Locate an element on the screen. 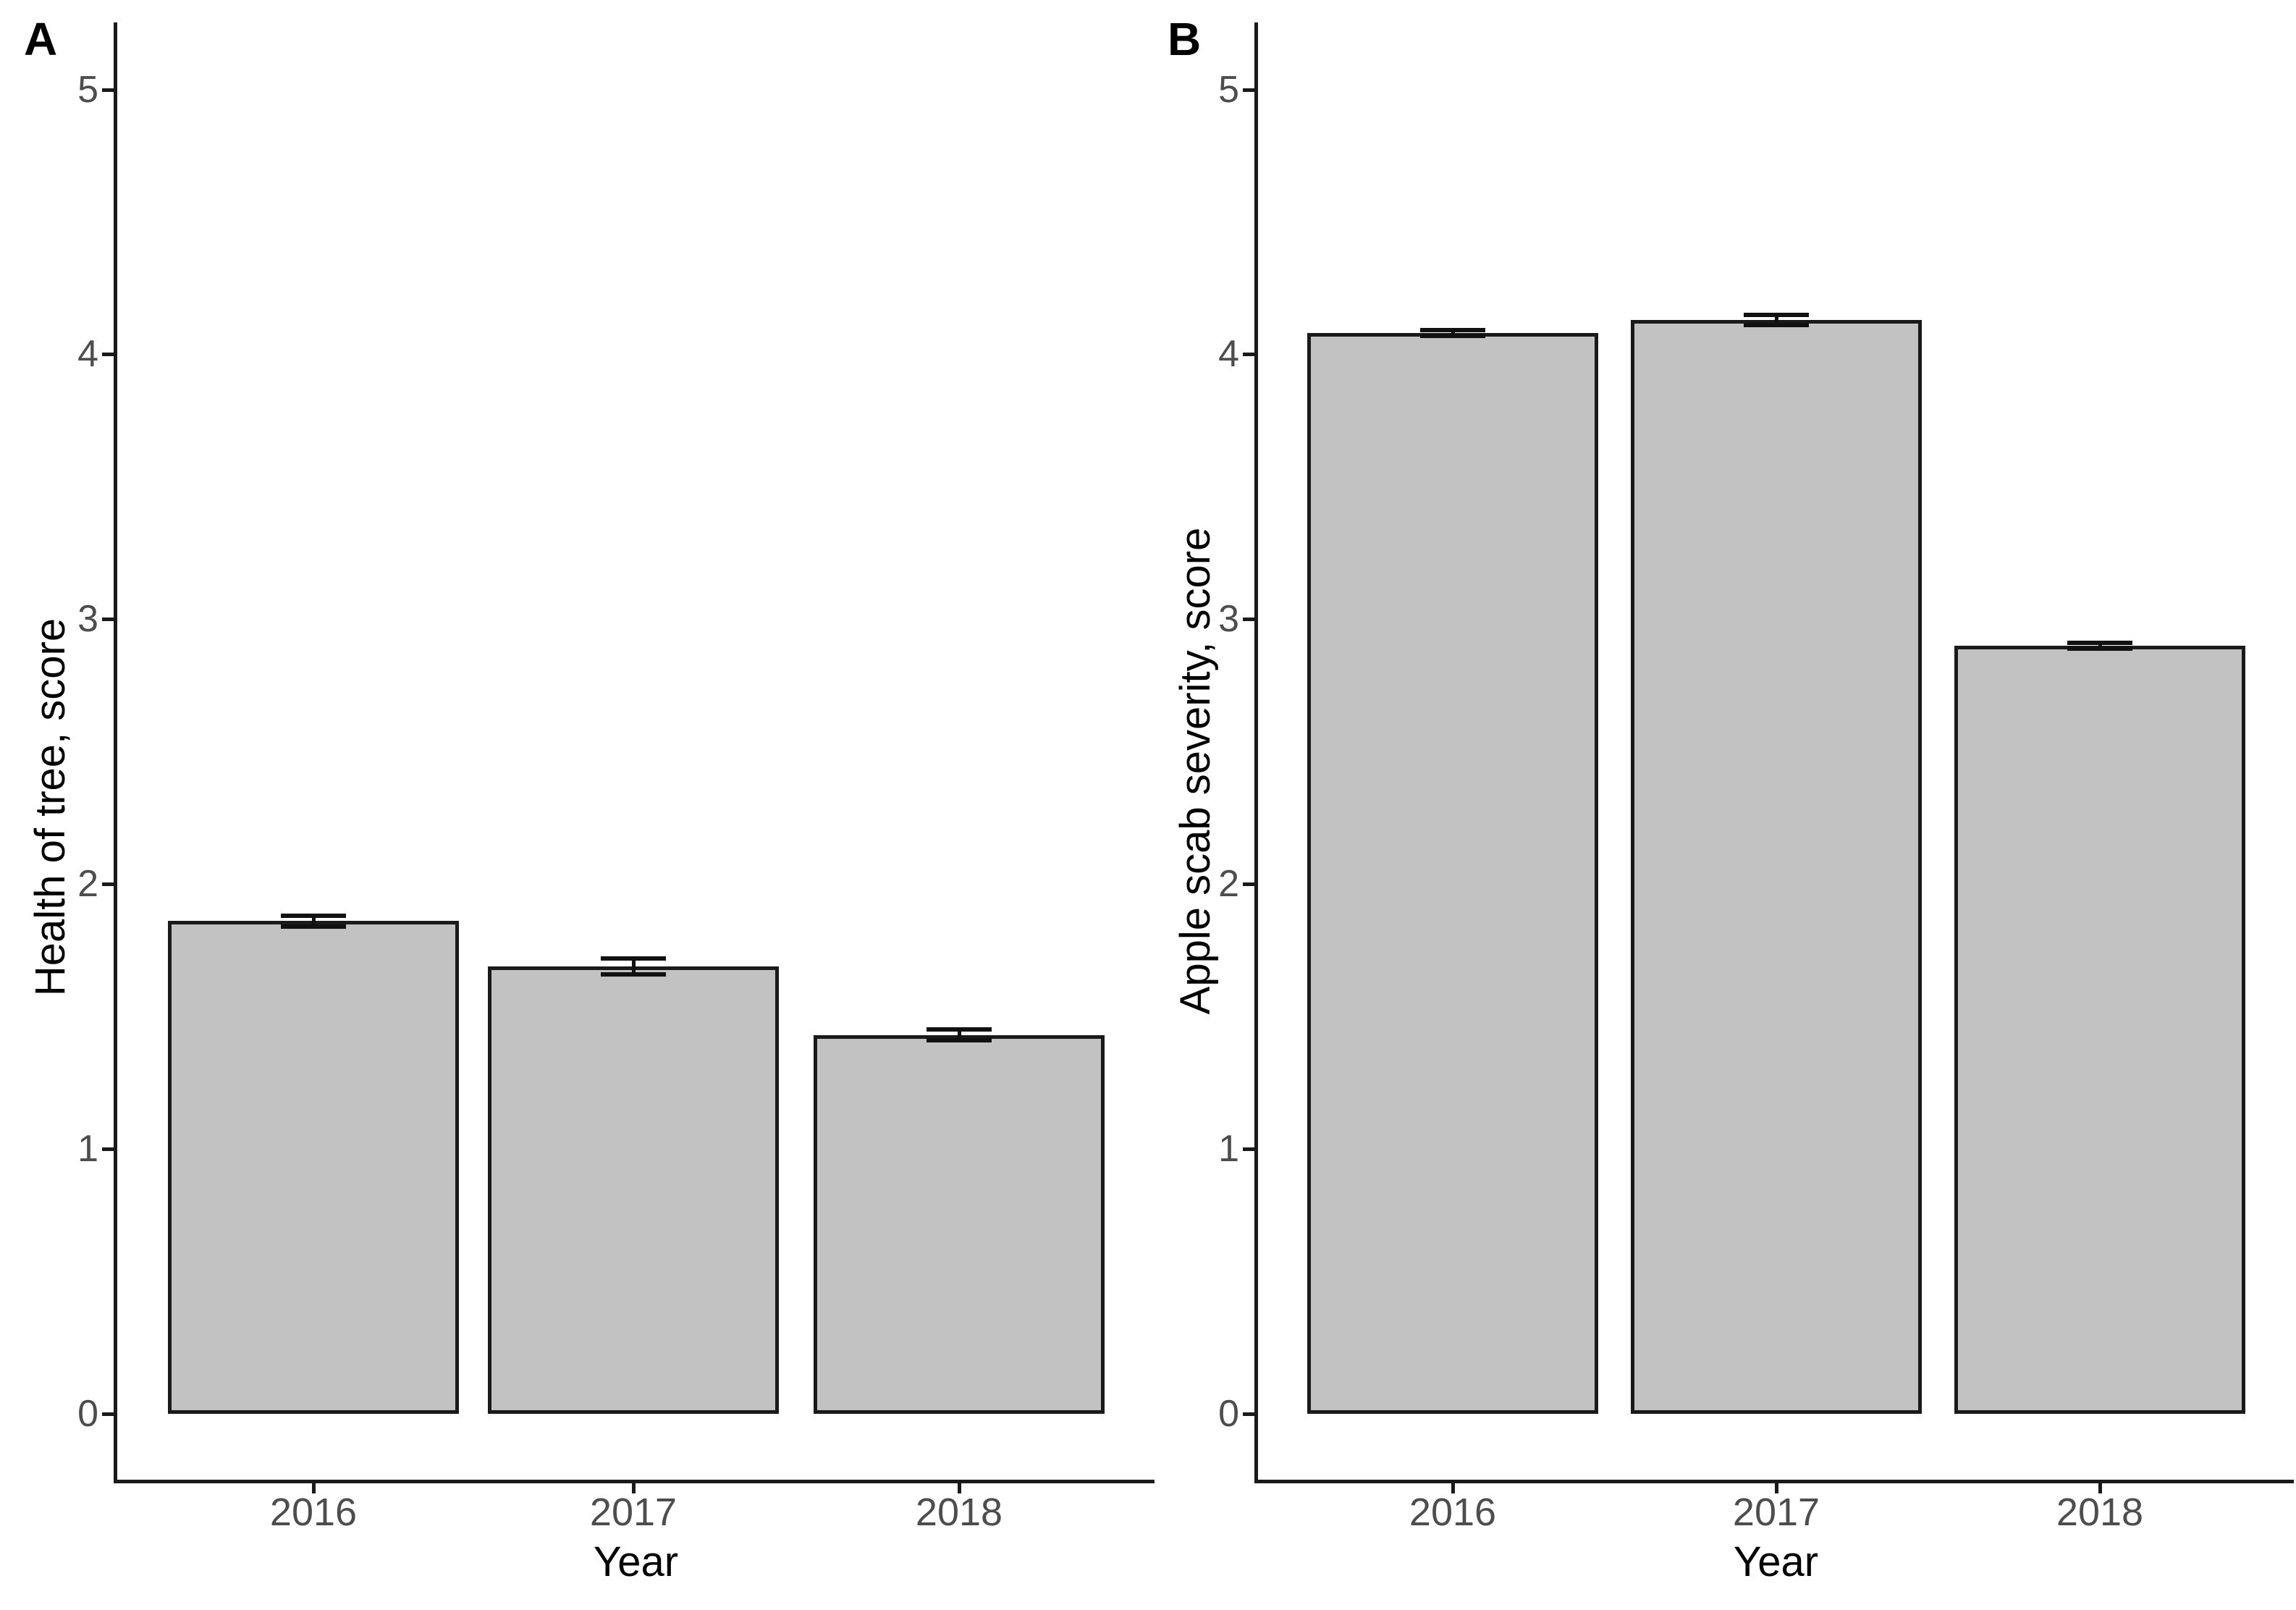 Image resolution: width=2296 pixels, height=1610 pixels. panel-letter: A is located at coordinates (41, 39).